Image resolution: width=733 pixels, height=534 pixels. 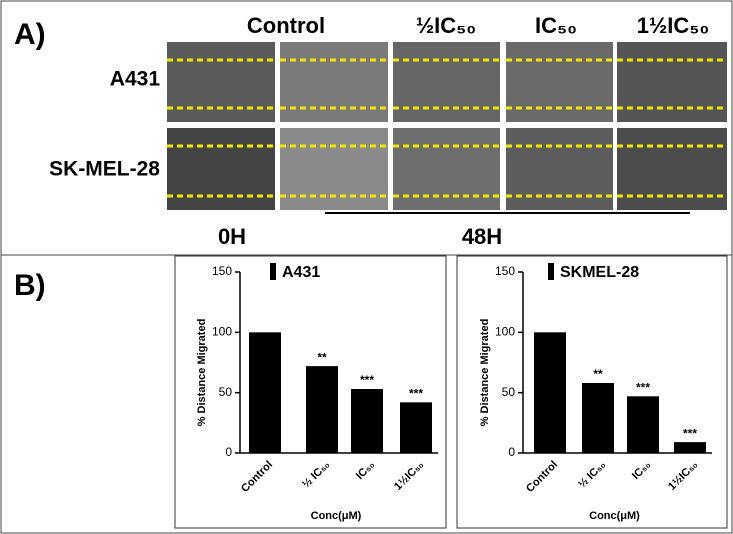 I want to click on time-label: 0H, so click(x=232, y=236).